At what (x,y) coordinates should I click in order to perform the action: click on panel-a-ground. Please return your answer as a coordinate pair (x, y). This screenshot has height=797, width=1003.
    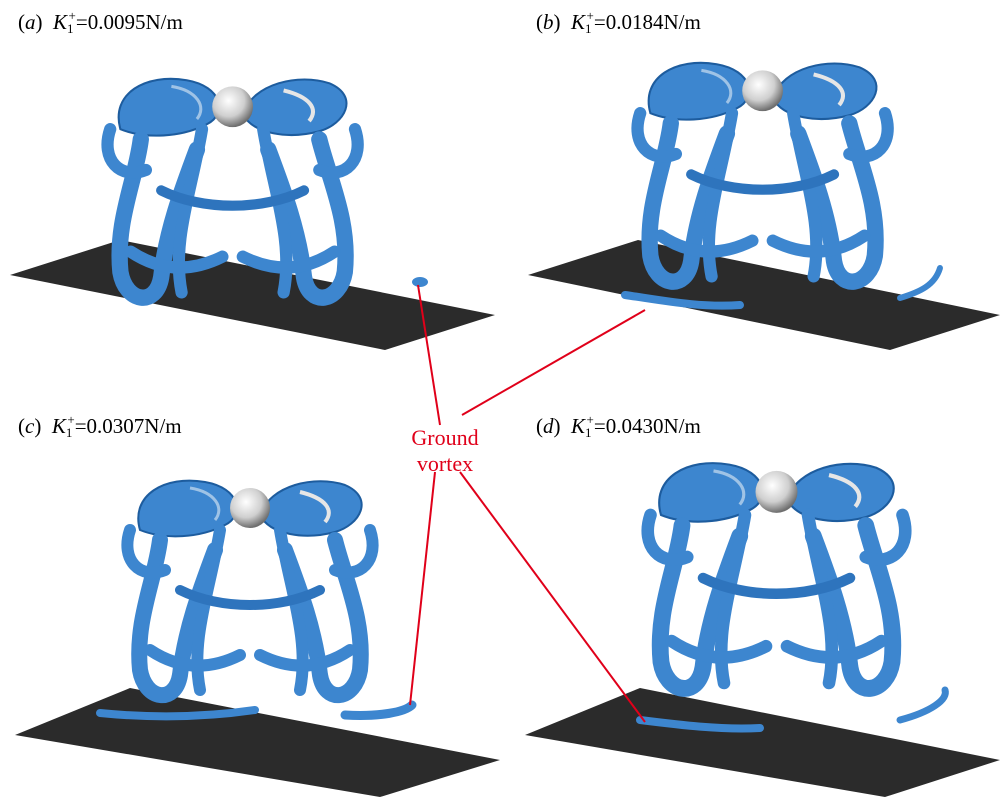
    Looking at the image, I should click on (252, 295).